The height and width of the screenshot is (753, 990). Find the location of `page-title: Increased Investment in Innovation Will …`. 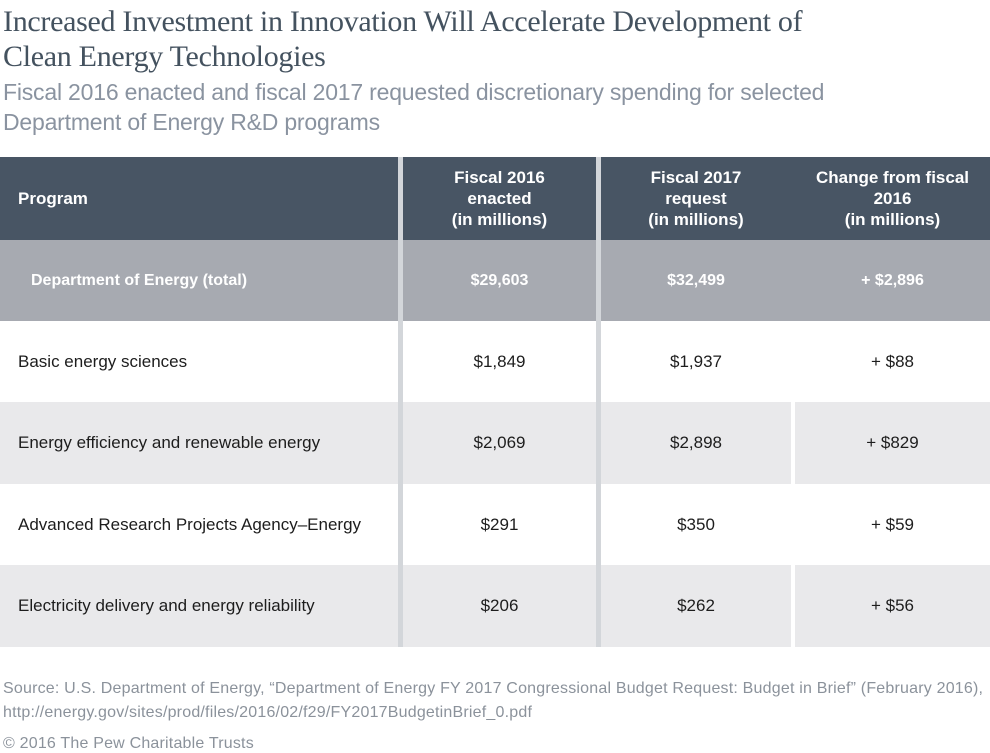

page-title: Increased Investment in Innovation Will … is located at coordinates (403, 39).